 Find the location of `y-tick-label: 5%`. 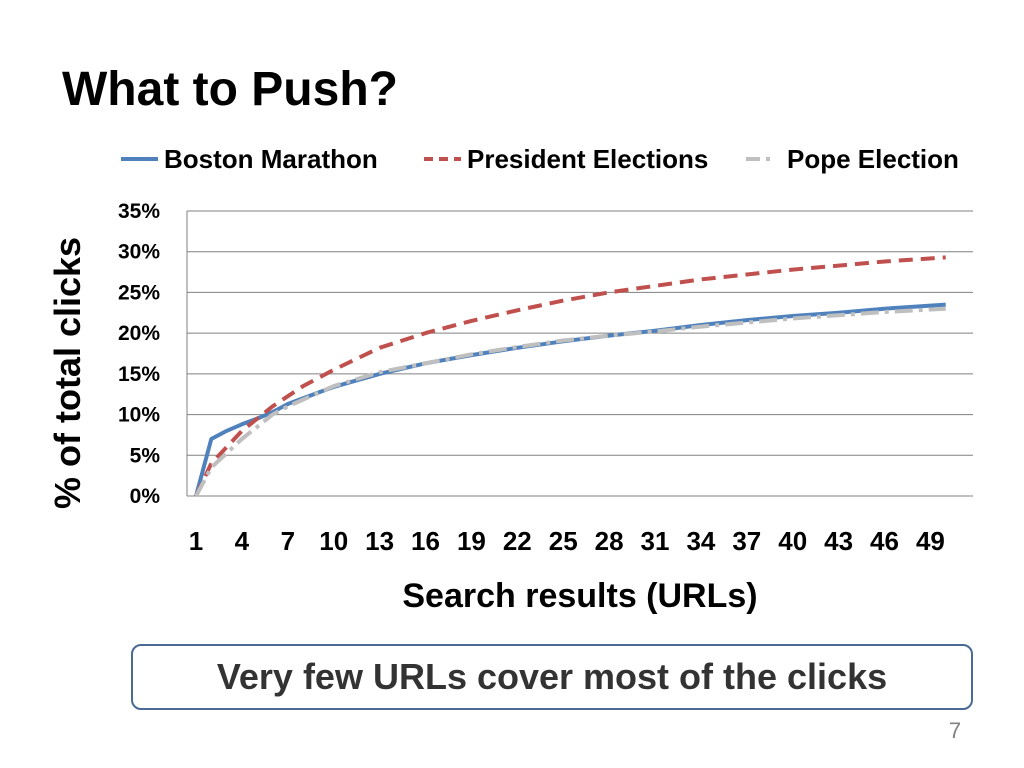

y-tick-label: 5% is located at coordinates (145, 455).